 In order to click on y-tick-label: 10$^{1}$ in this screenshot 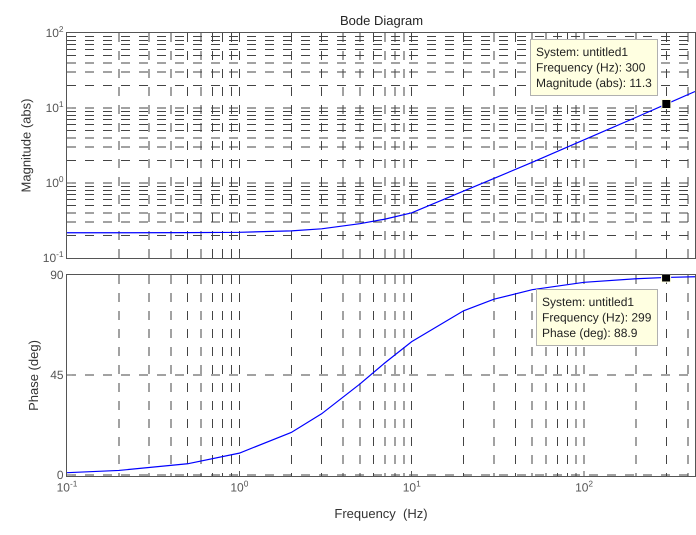, I will do `click(55, 107)`.